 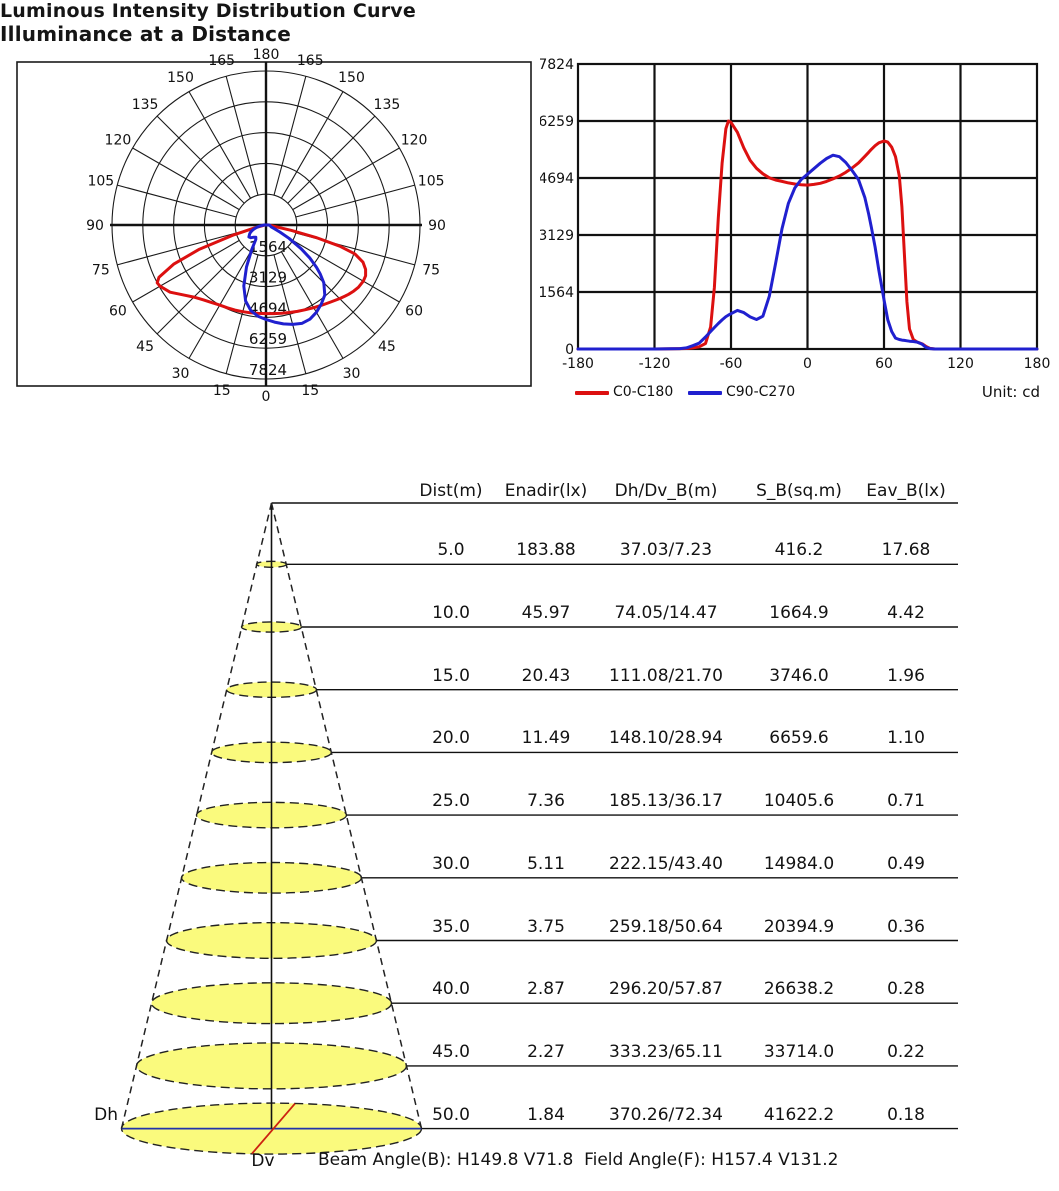 I want to click on polar-curve-c0-c180, so click(x=261, y=269).